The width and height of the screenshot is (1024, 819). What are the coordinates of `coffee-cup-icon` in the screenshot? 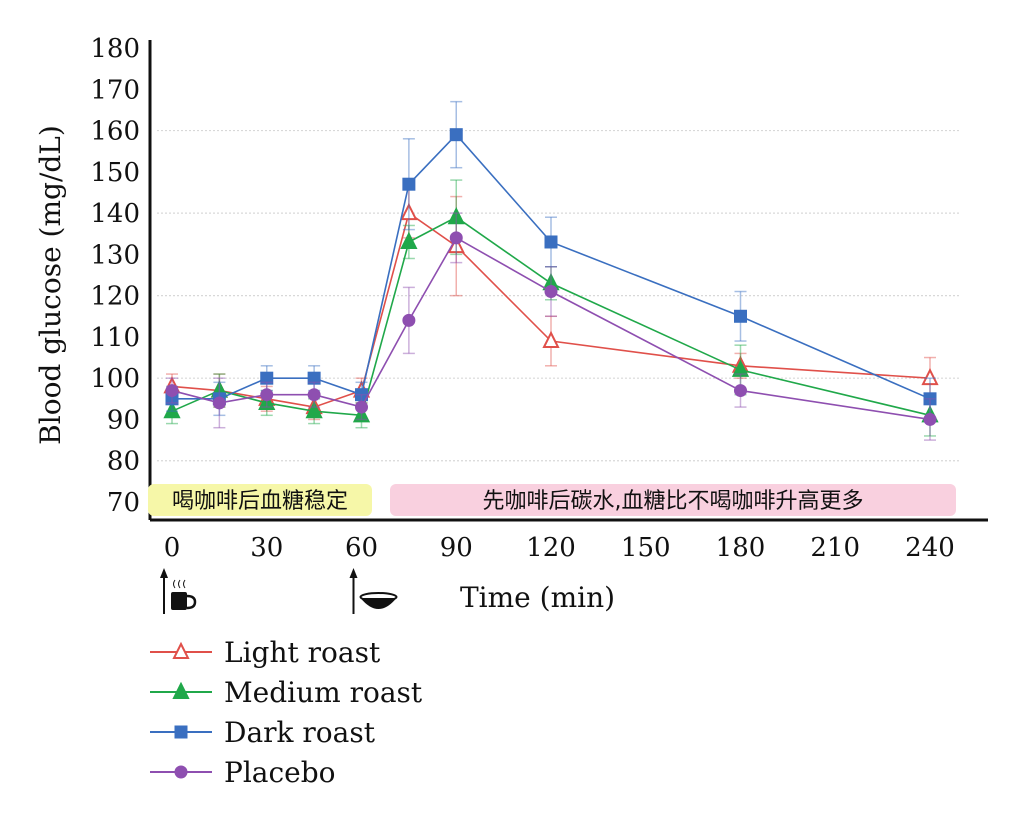 It's located at (184, 594).